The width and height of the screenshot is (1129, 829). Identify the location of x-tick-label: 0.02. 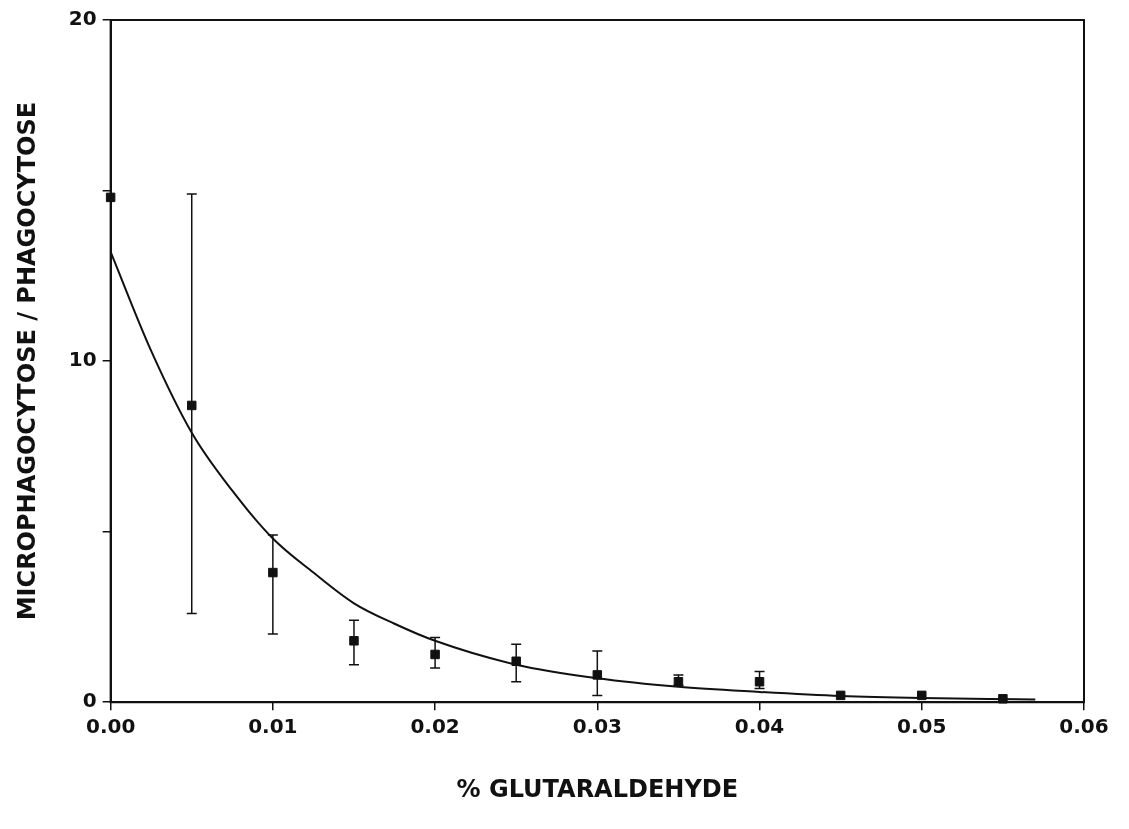
(435, 726).